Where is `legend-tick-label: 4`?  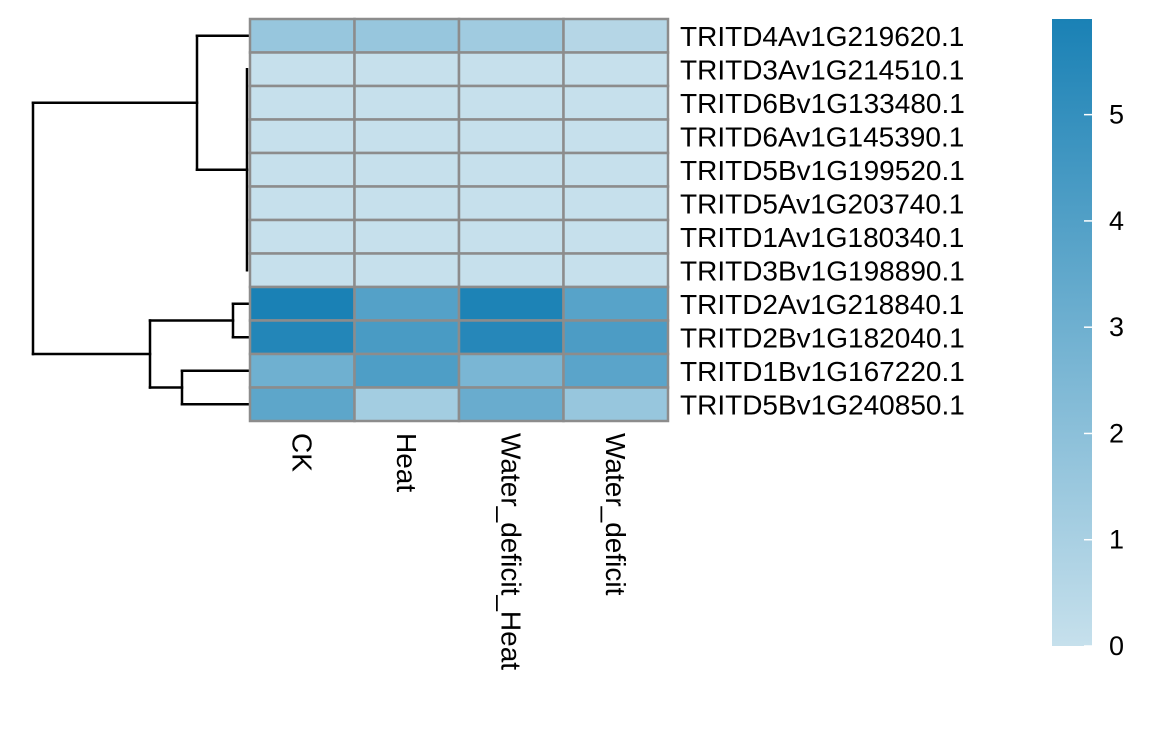
legend-tick-label: 4 is located at coordinates (1116, 221).